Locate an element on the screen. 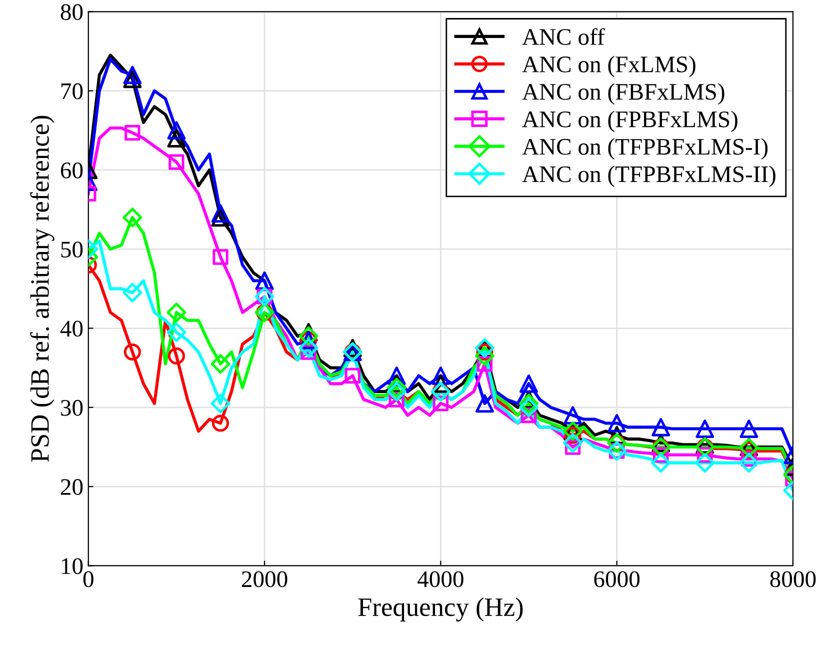  y-tick-label: 10 is located at coordinates (72, 566).